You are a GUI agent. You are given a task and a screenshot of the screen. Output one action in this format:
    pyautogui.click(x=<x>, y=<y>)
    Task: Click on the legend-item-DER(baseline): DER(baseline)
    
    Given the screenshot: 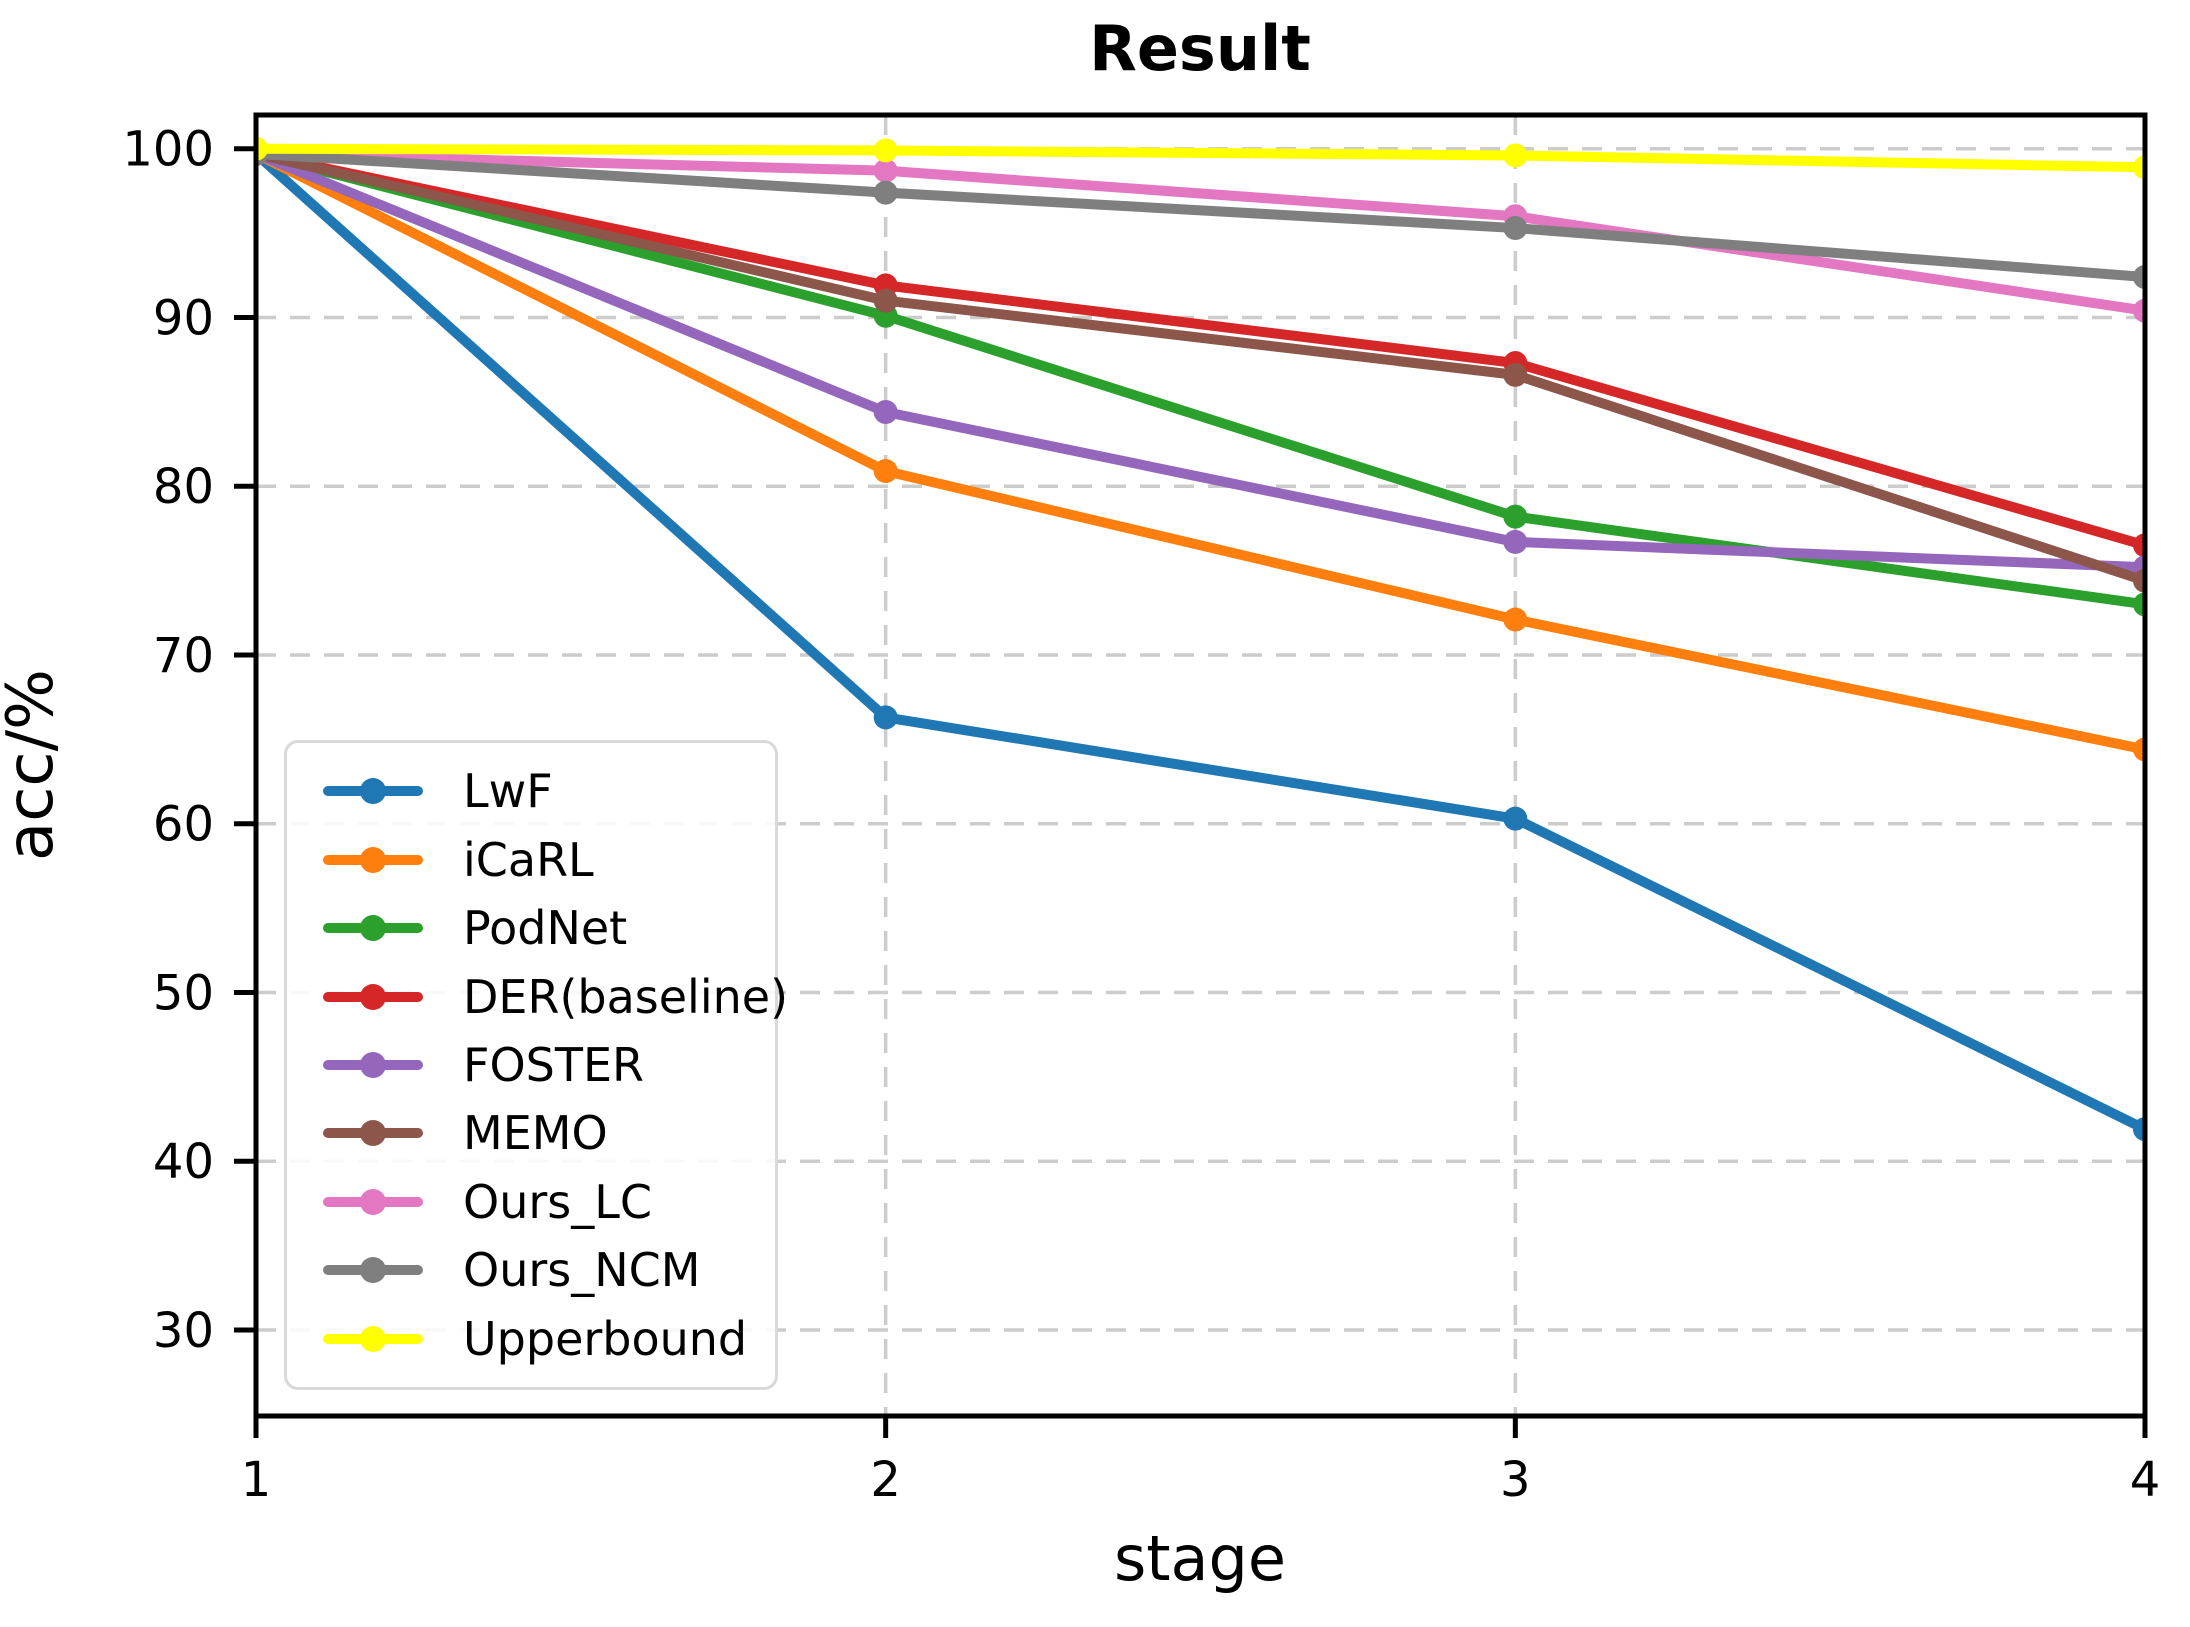 What is the action you would take?
    pyautogui.click(x=555, y=997)
    